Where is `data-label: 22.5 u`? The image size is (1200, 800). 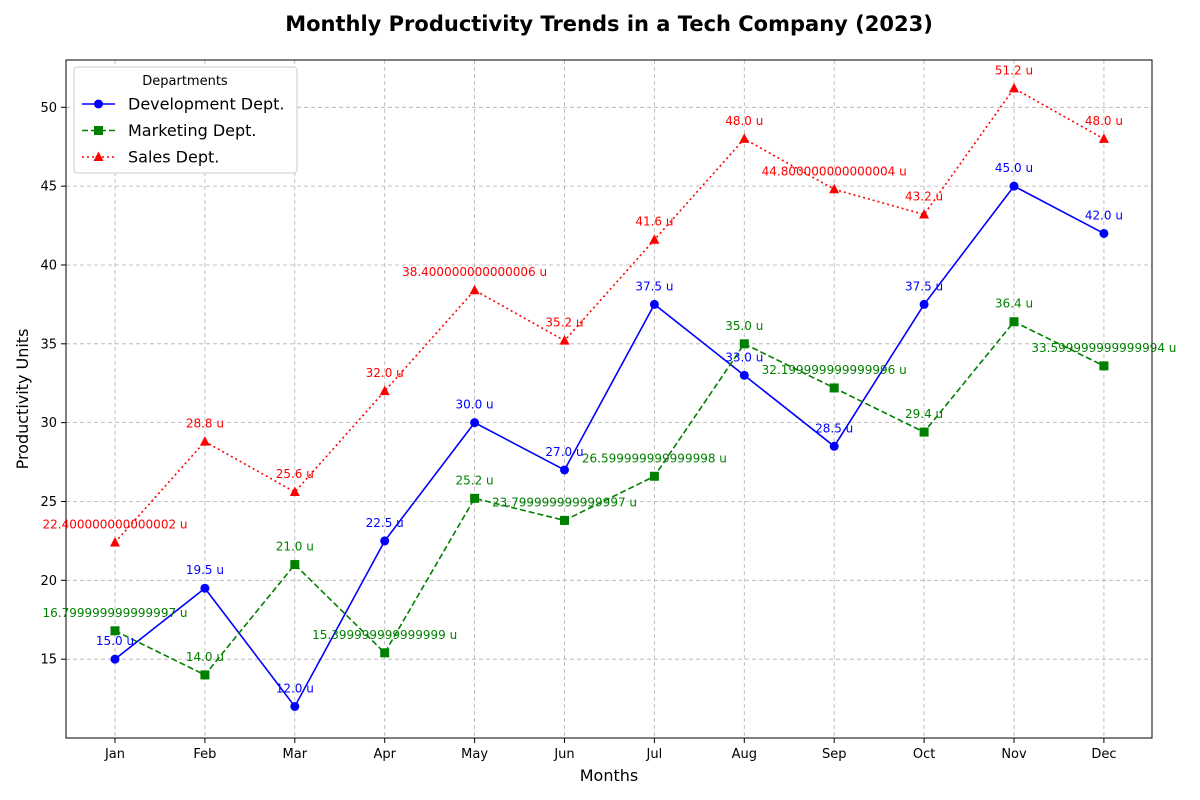 data-label: 22.5 u is located at coordinates (385, 523).